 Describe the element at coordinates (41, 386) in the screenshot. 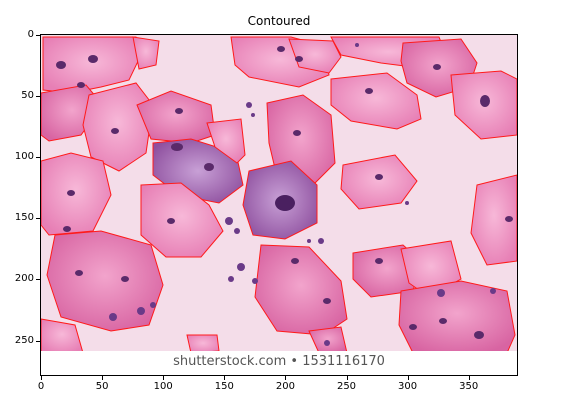

I see `x-tick-label: 0` at that location.